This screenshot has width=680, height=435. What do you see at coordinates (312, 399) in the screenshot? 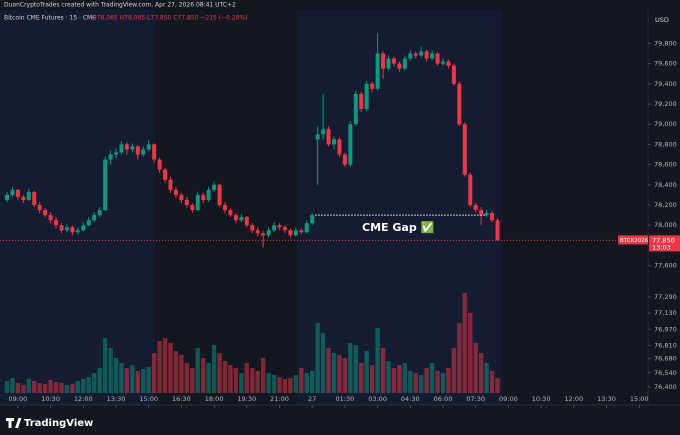
I see `x-tick-label: 27` at bounding box center [312, 399].